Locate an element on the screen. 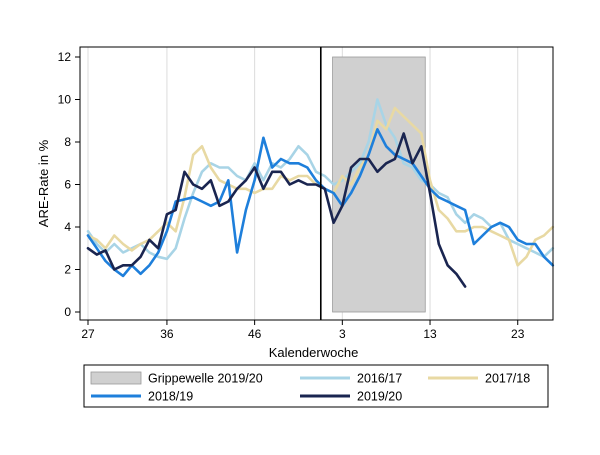  y-tick-label: 6 is located at coordinates (67, 185).